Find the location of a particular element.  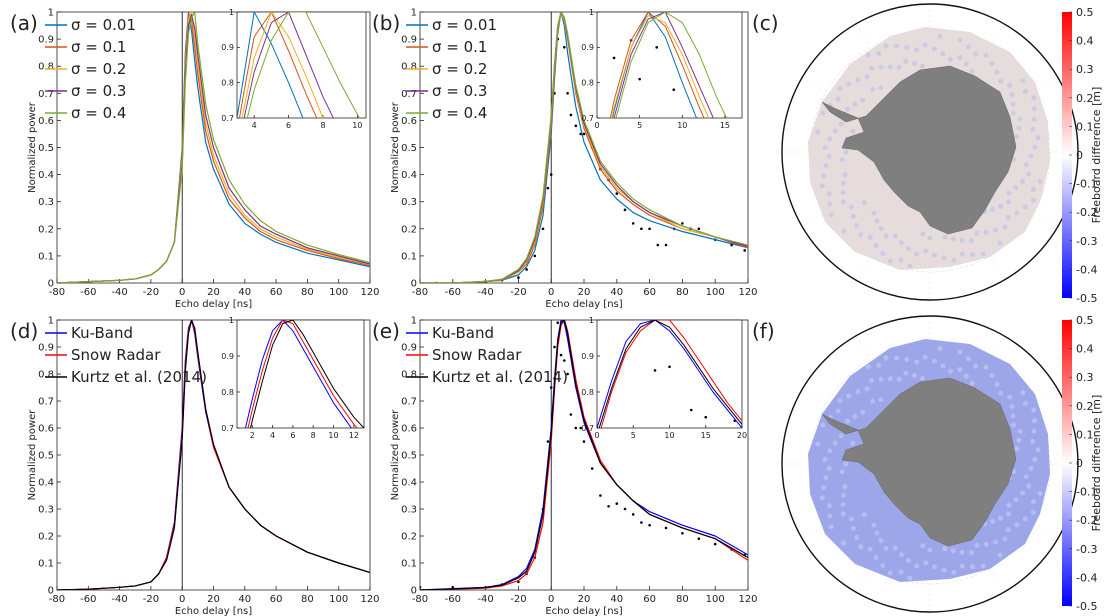

map is located at coordinates (930, 464).